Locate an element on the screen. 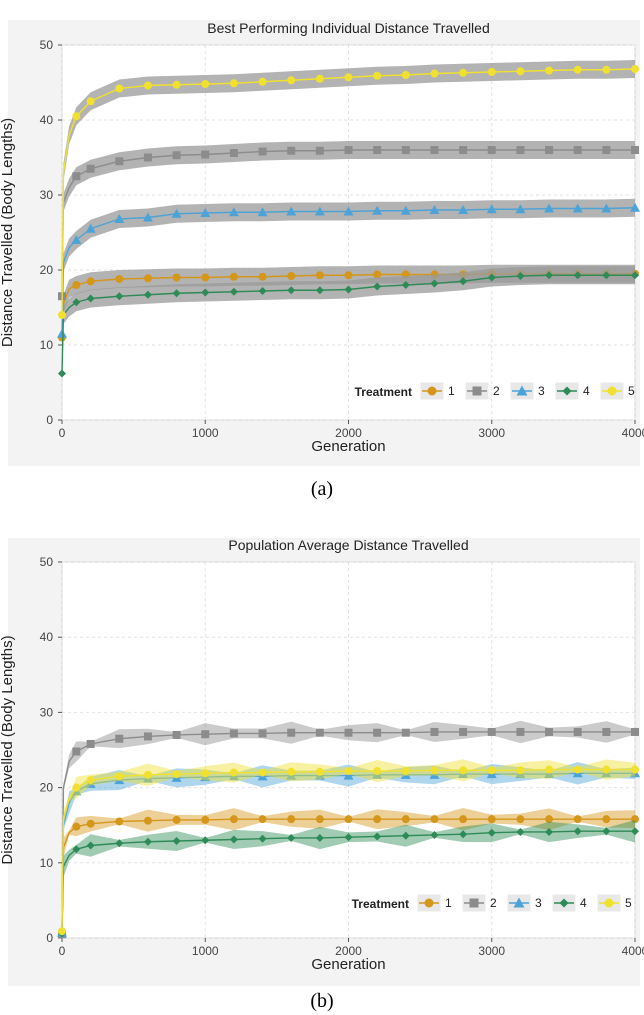 The image size is (644, 1015). chart-a-legend: Treatment 1 2 3 4 5 is located at coordinates (495, 391).